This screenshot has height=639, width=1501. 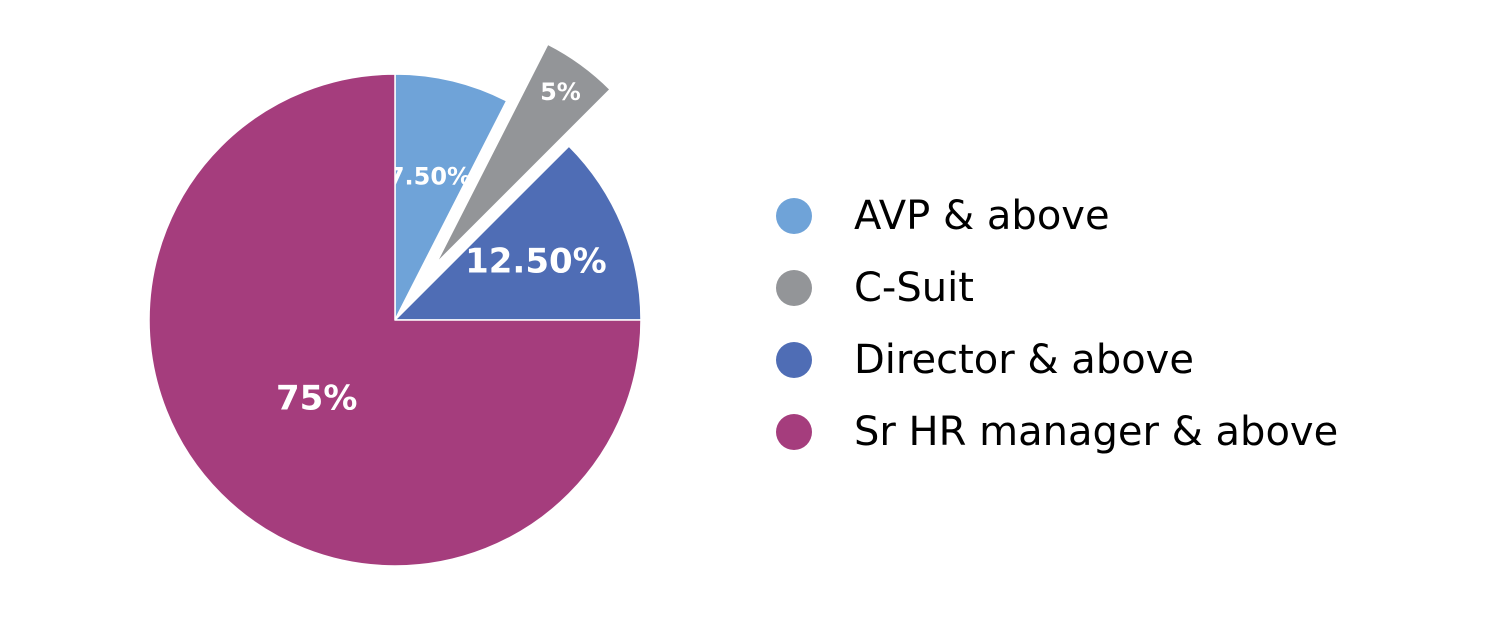 I want to click on legend-item-sr-hr-manager: Sr HR manager & above, so click(x=1057, y=432).